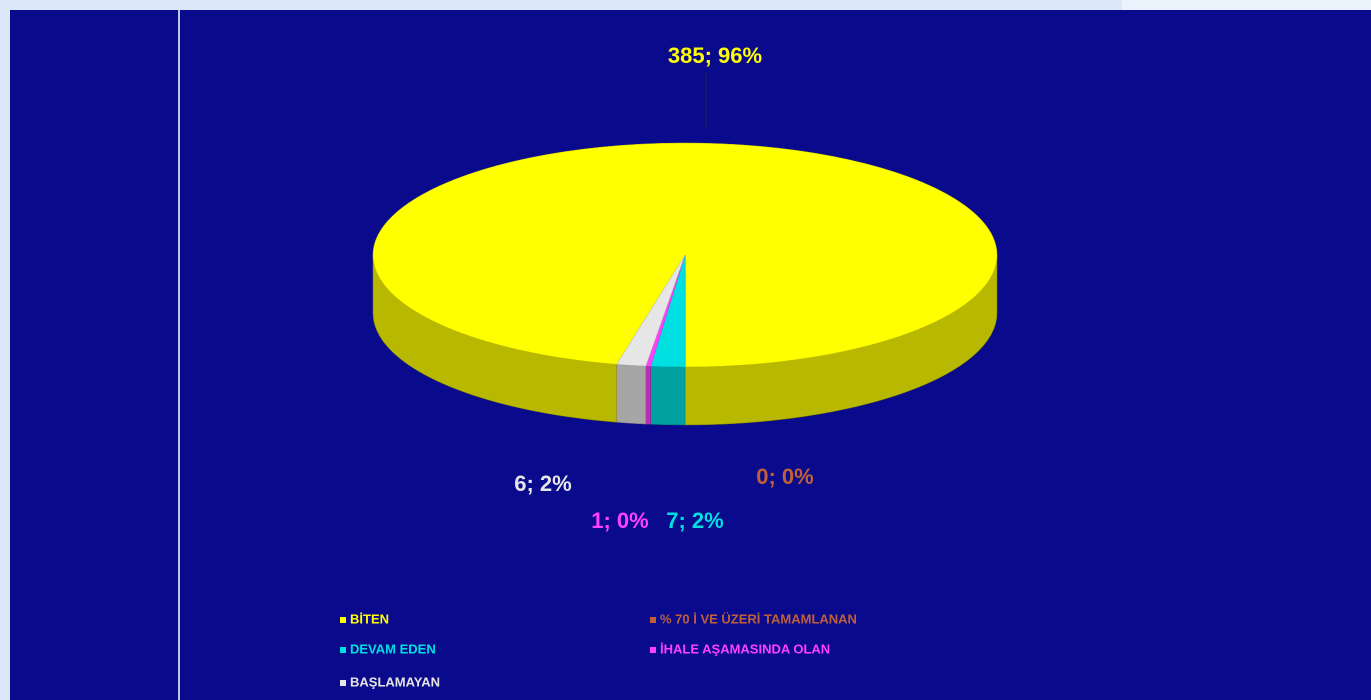  What do you see at coordinates (745, 648) in the screenshot?
I see `legend-label: İHALE AŞAMASINDA OLAN` at bounding box center [745, 648].